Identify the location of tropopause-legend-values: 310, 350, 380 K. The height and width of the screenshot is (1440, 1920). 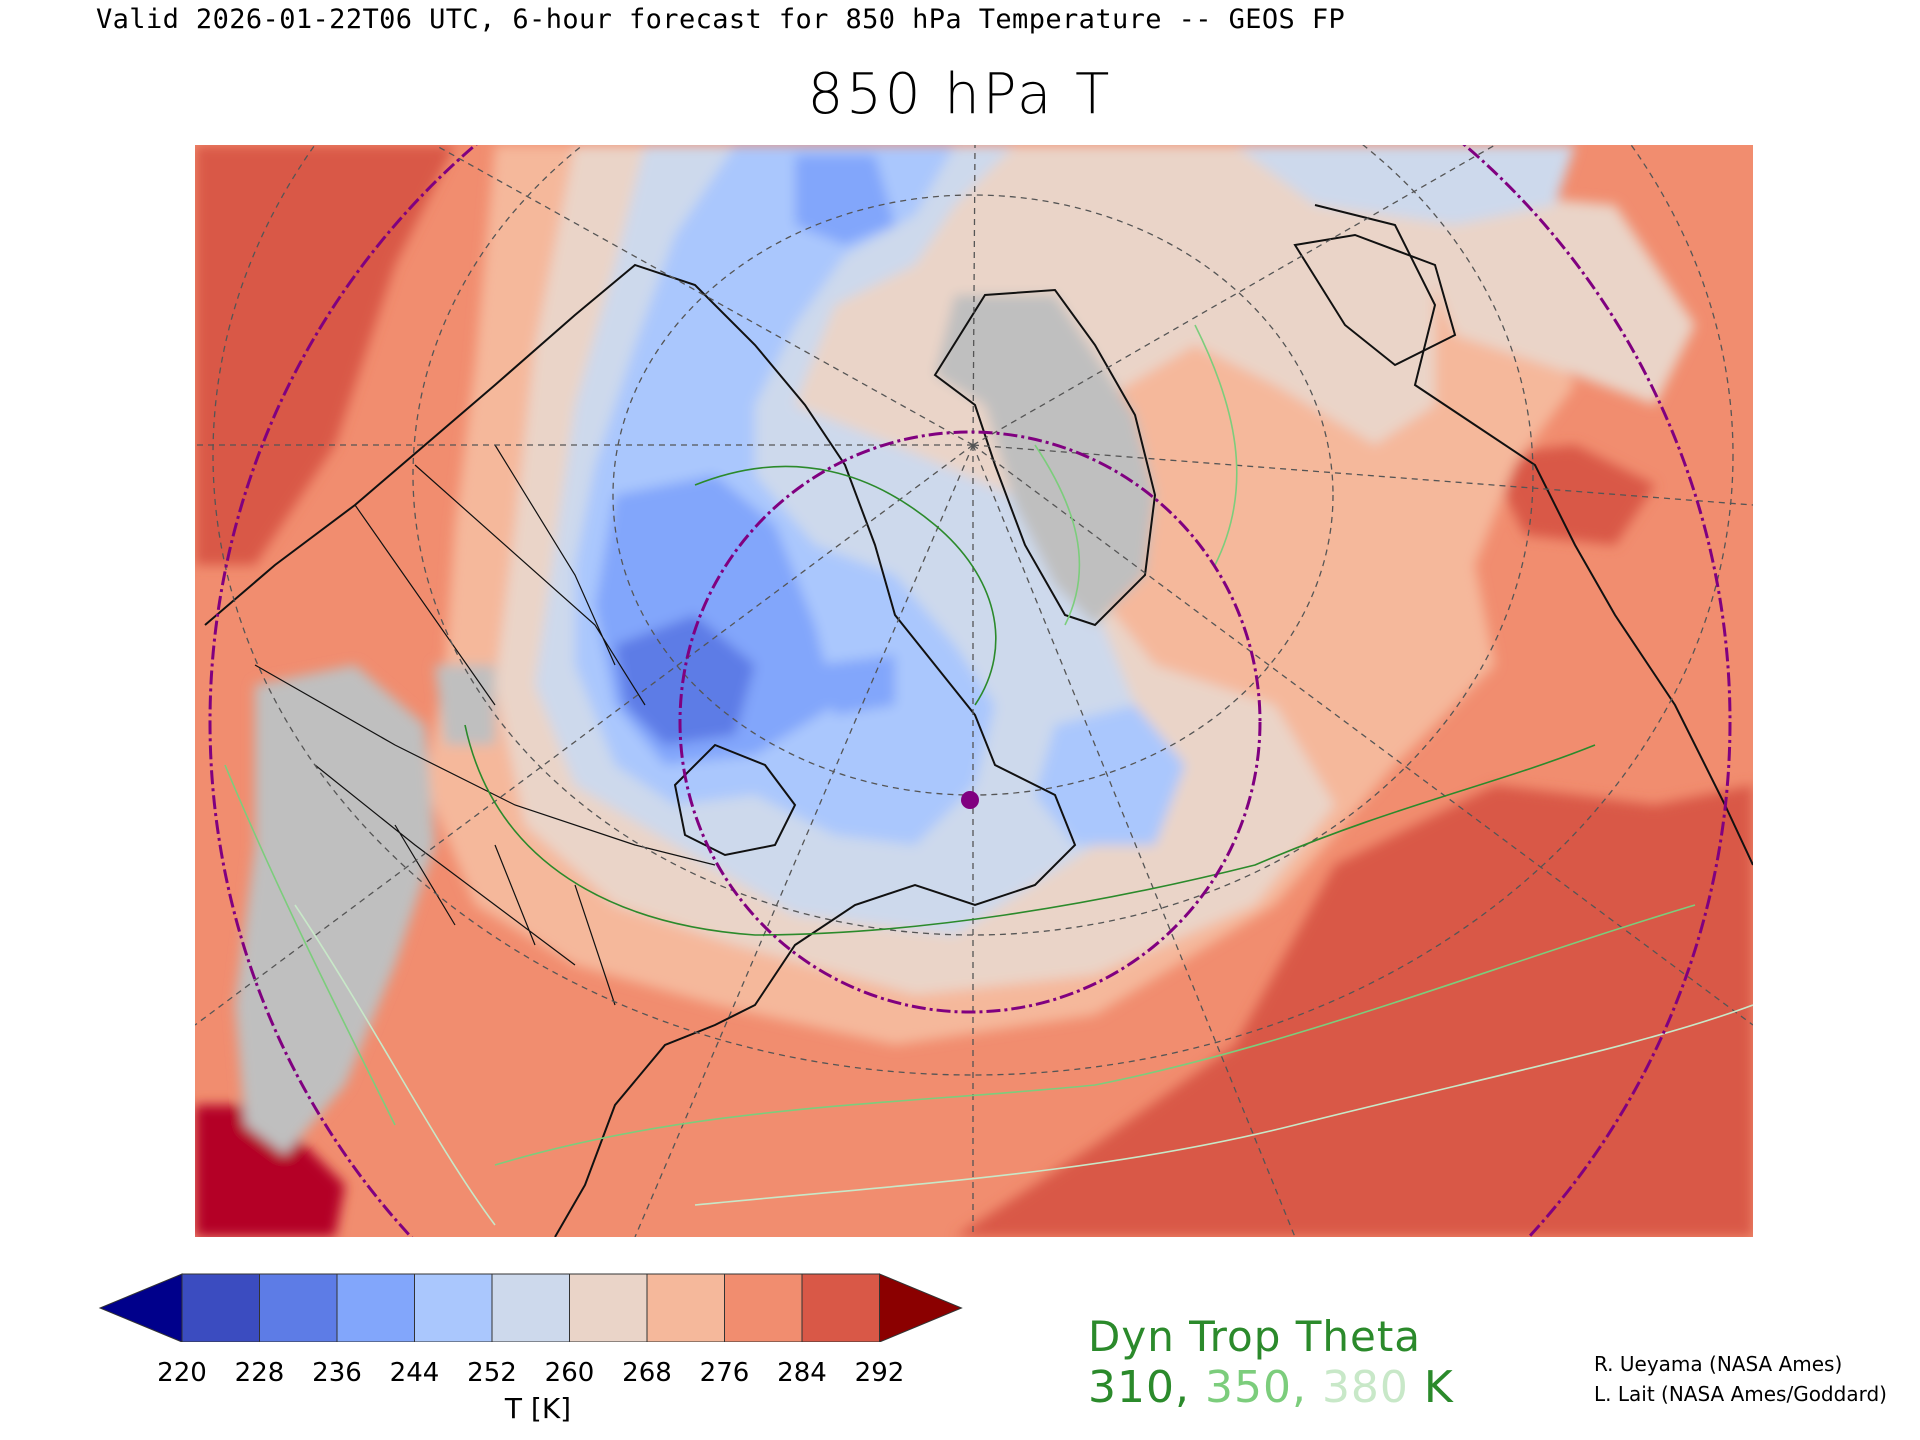
(1271, 1387).